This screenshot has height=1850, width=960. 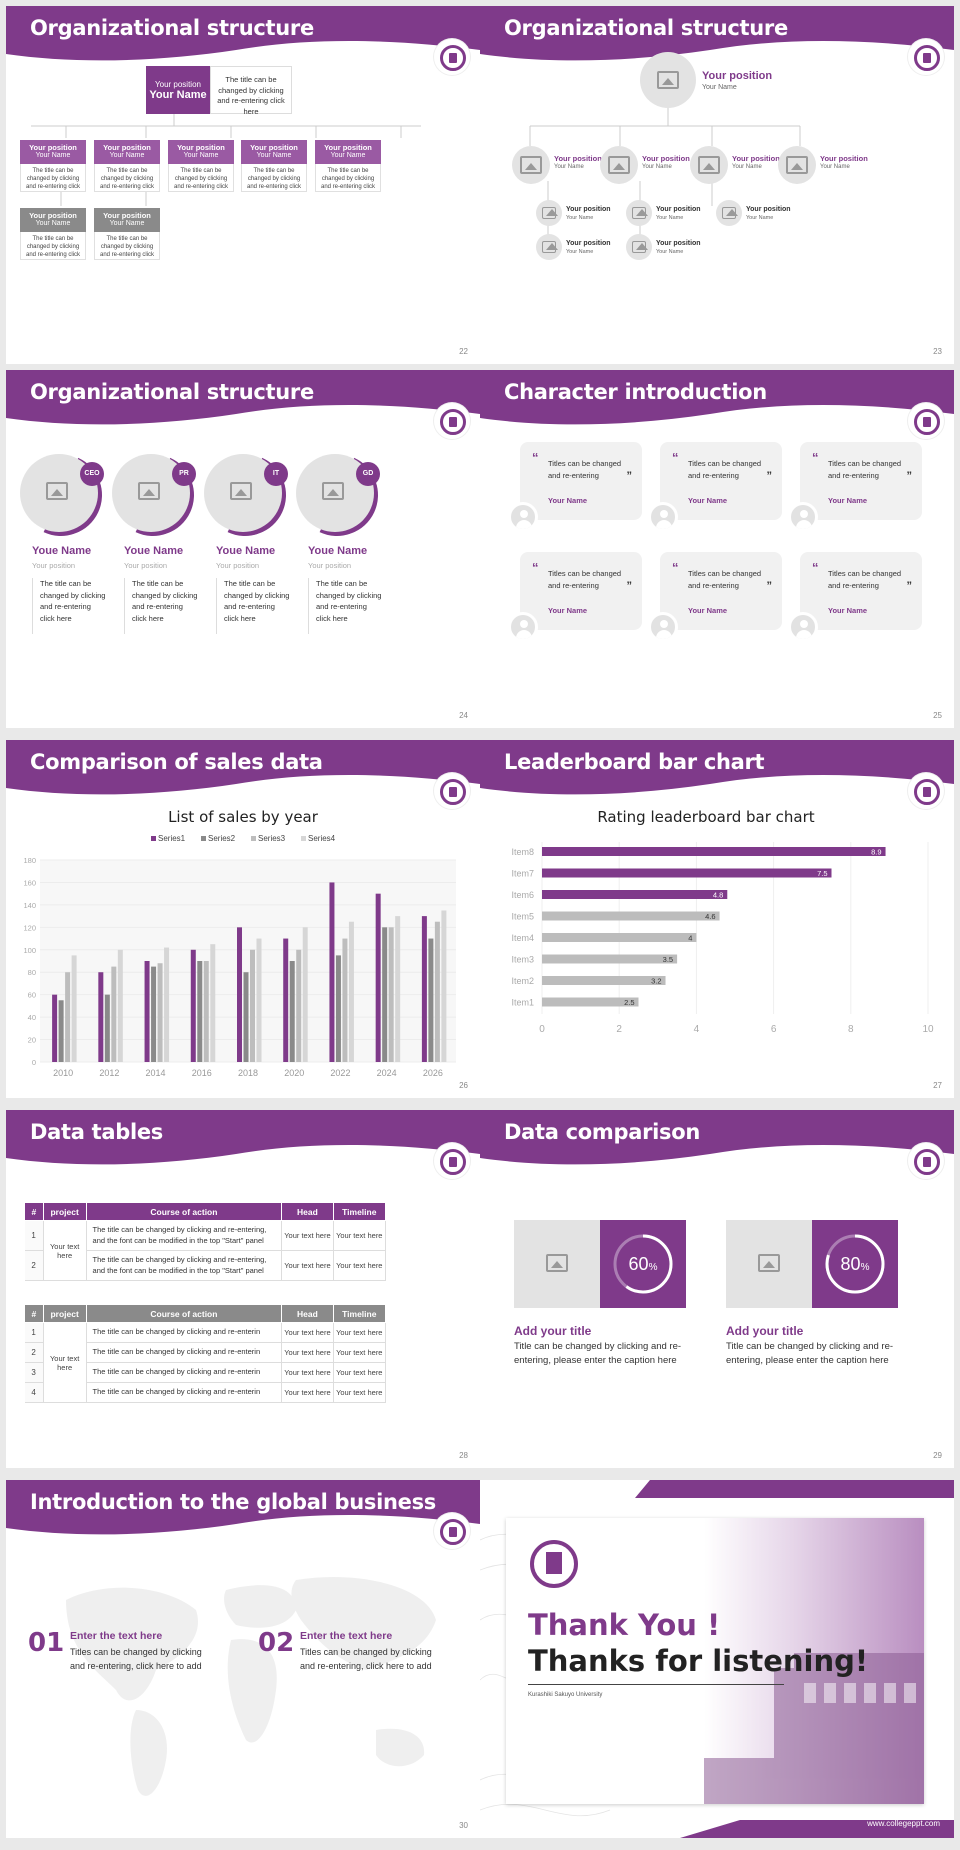 What do you see at coordinates (937, 351) in the screenshot?
I see `page-number: 23` at bounding box center [937, 351].